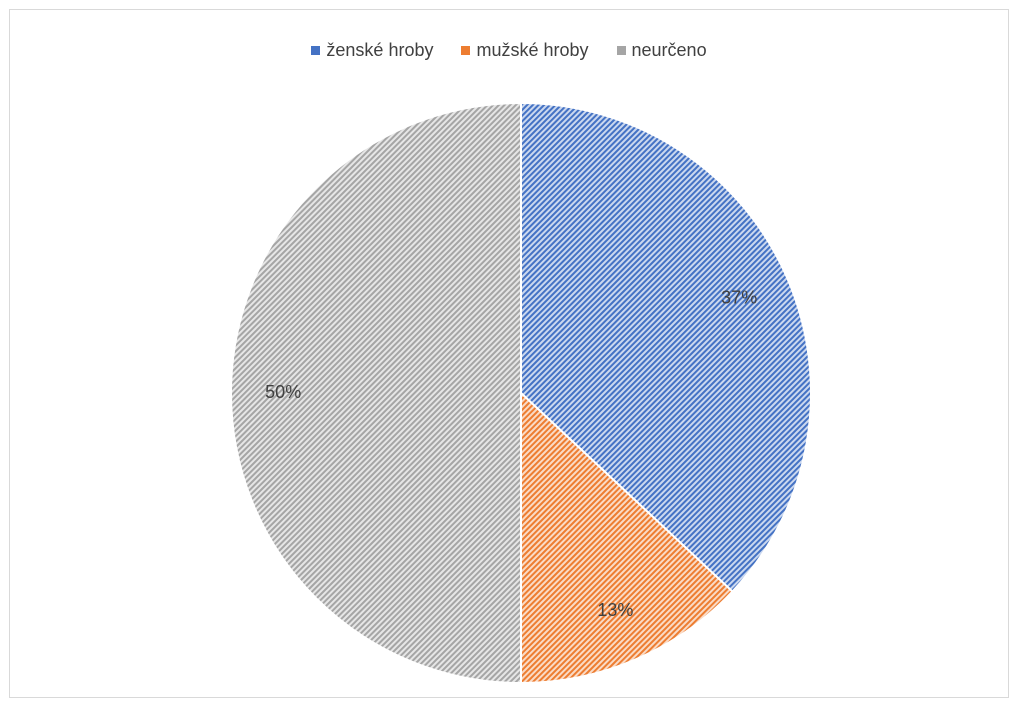  I want to click on legend-item-muzske-hroby: mužské hroby, so click(525, 50).